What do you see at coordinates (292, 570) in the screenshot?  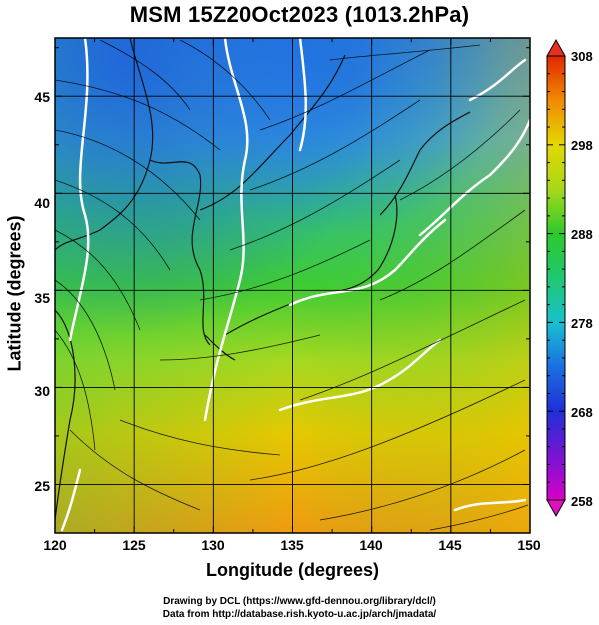 I see `x-axis-label: Longitude (degrees)` at bounding box center [292, 570].